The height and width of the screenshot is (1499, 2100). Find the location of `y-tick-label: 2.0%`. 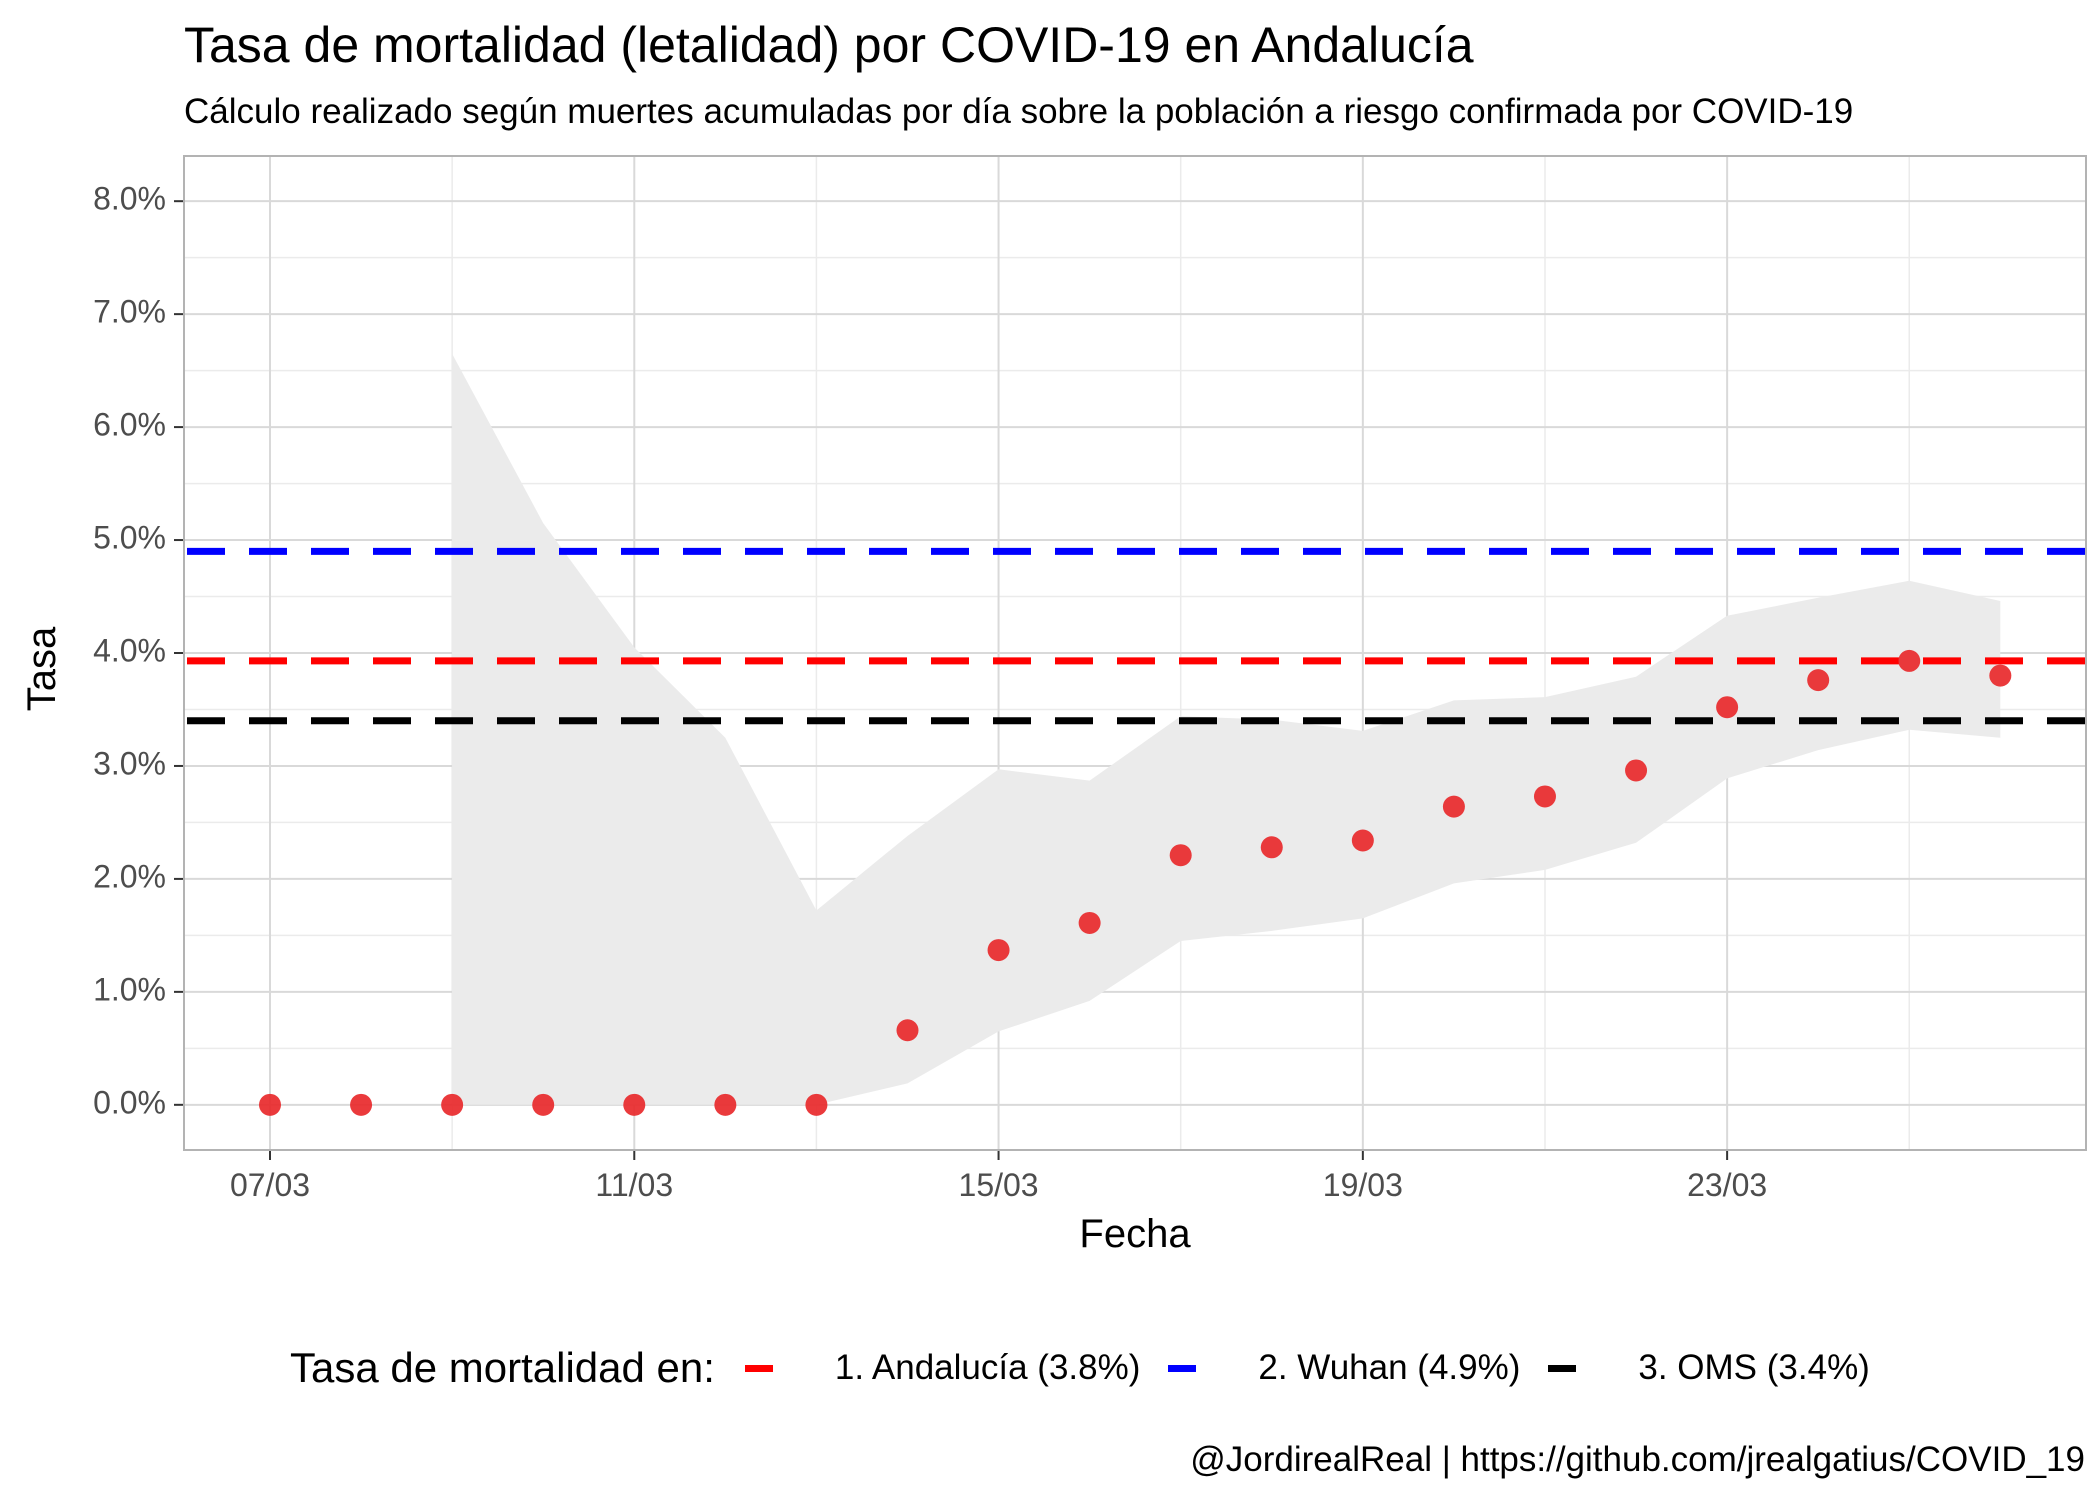

y-tick-label: 2.0% is located at coordinates (129, 876).